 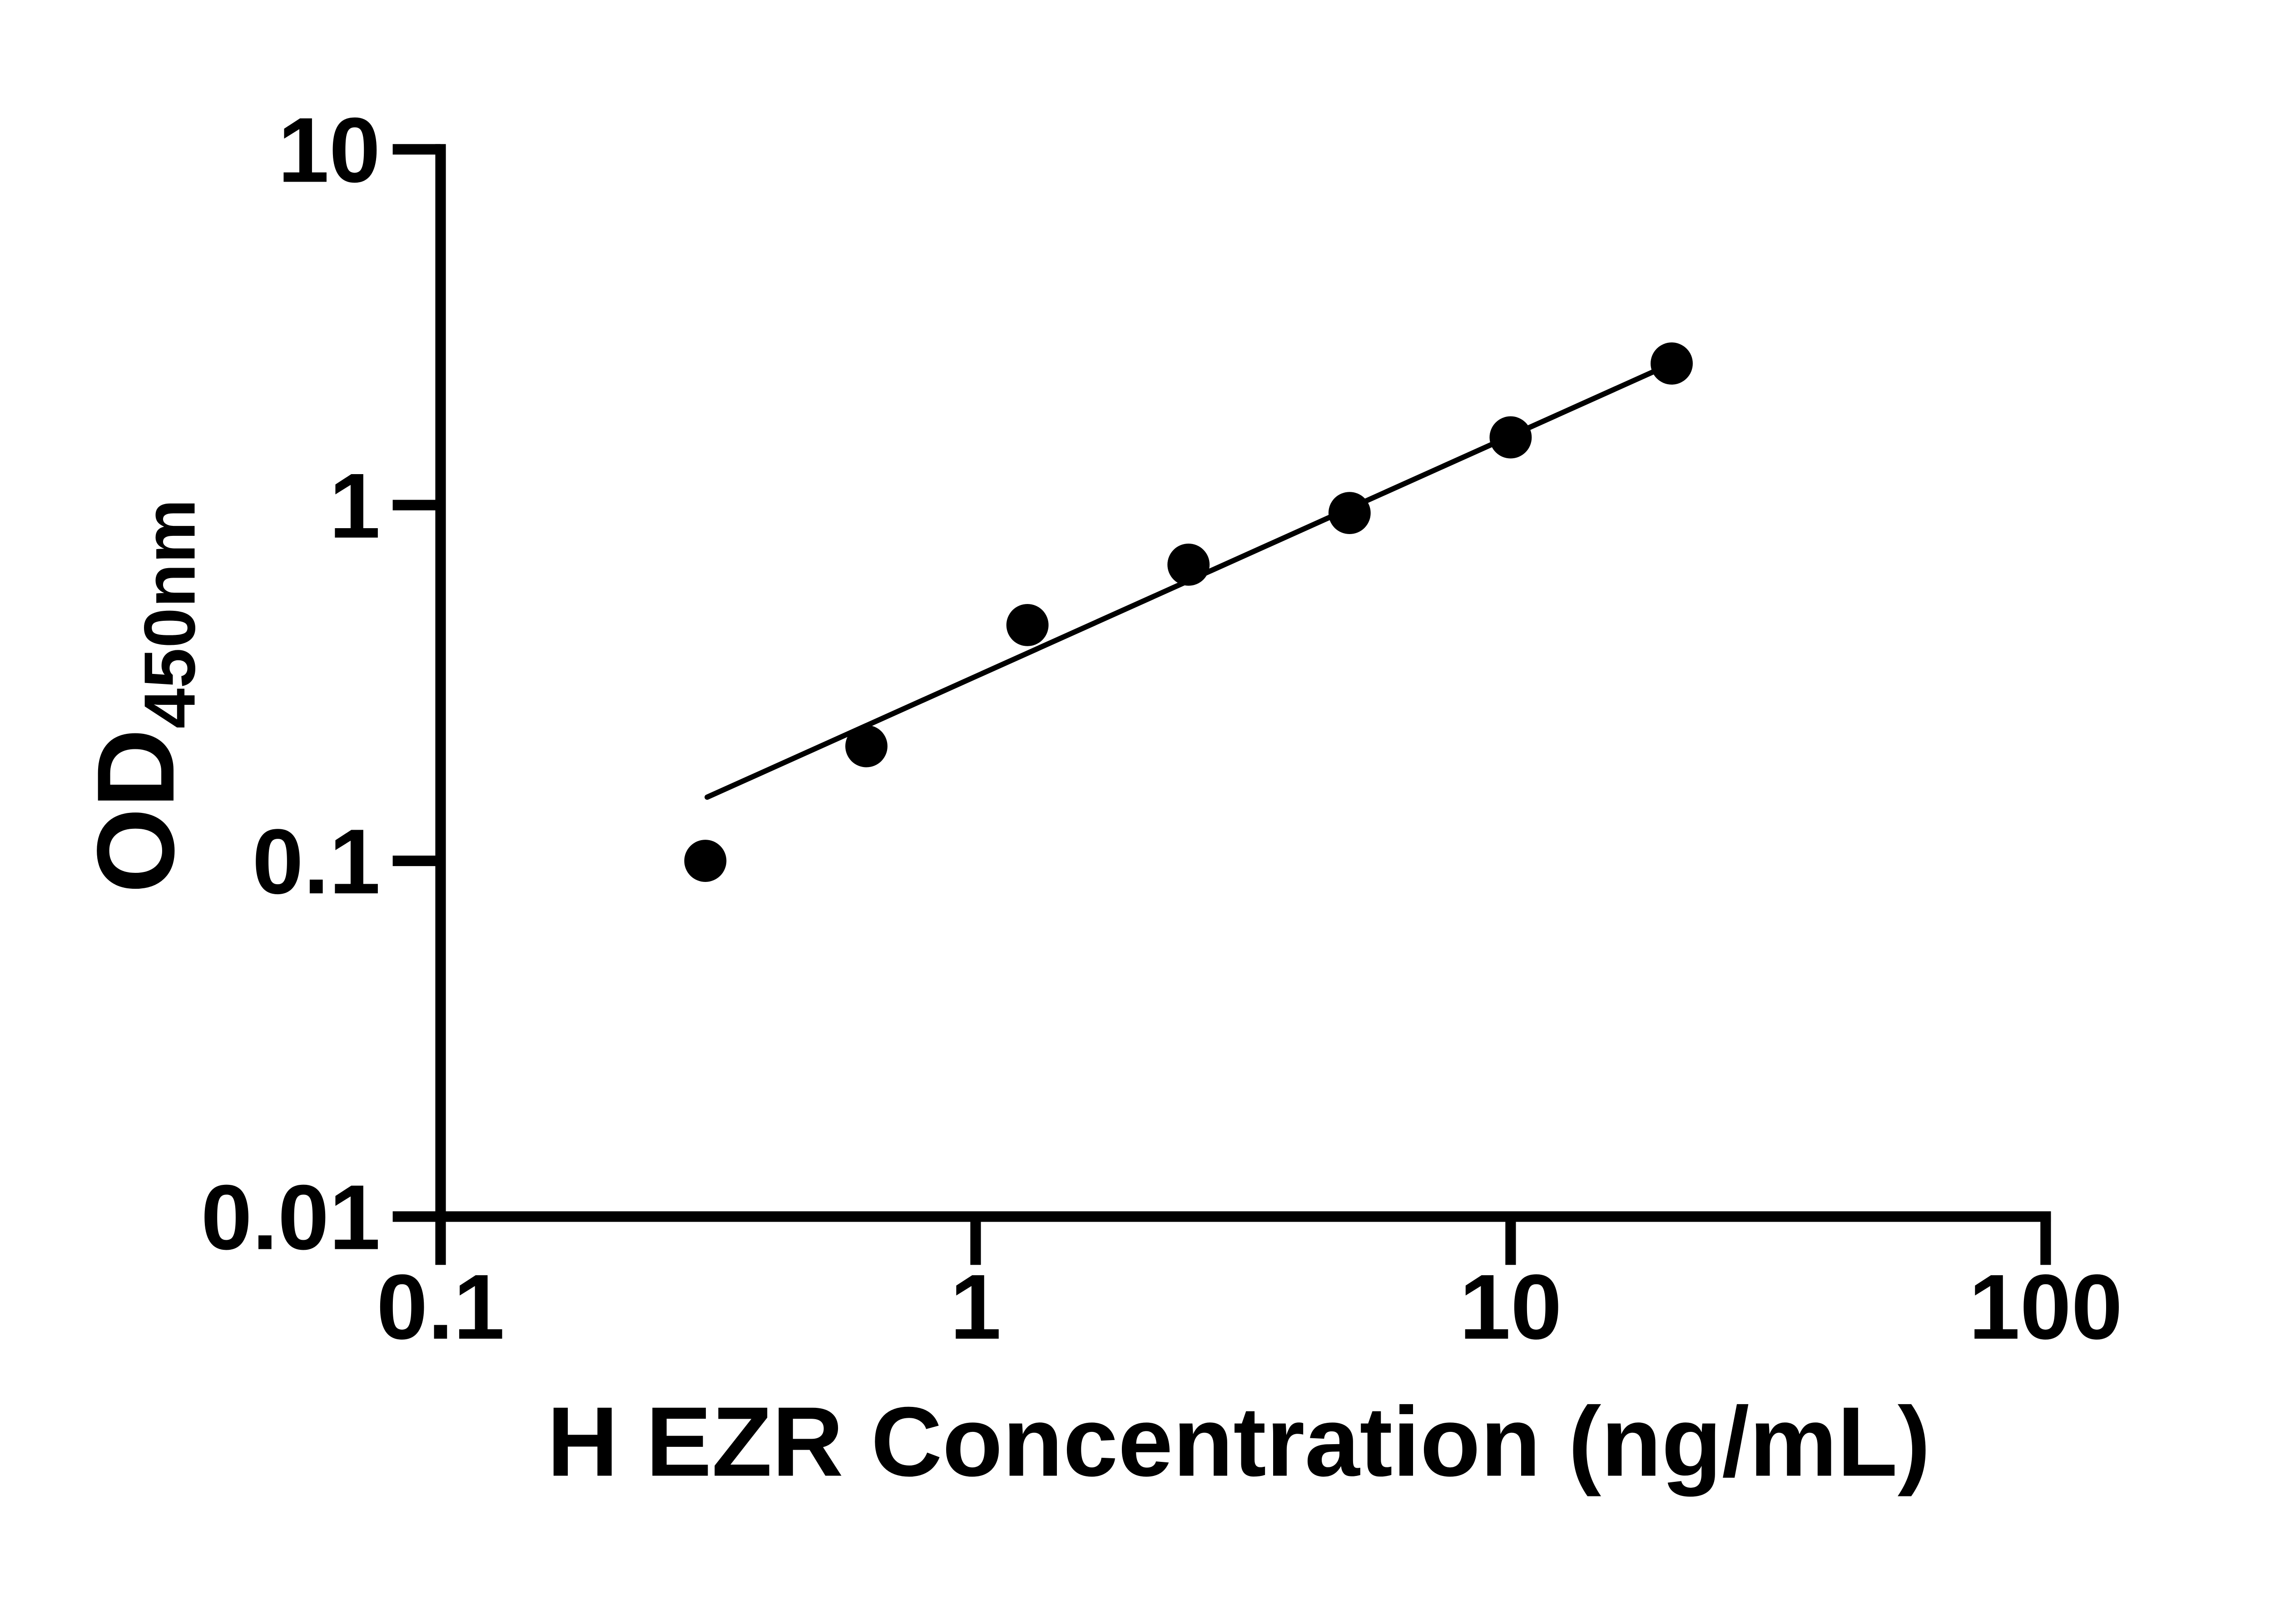 I want to click on x-tick-label: 1, so click(x=975, y=1307).